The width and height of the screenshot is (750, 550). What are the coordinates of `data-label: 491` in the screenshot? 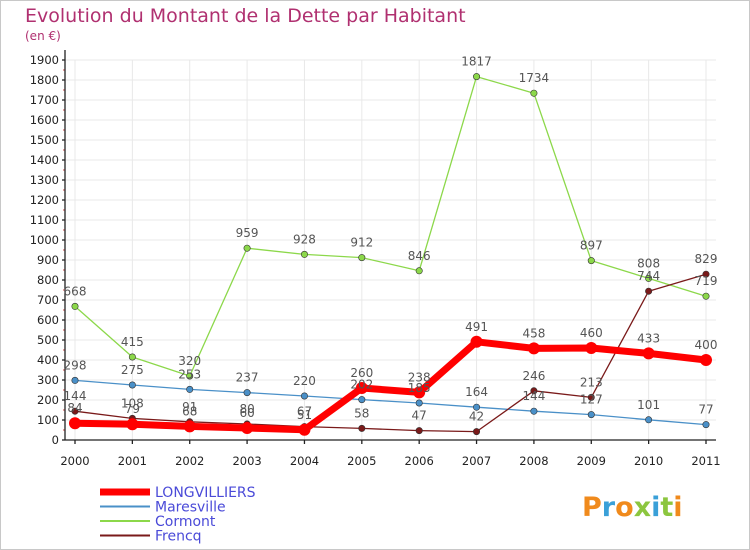 It's located at (476, 327).